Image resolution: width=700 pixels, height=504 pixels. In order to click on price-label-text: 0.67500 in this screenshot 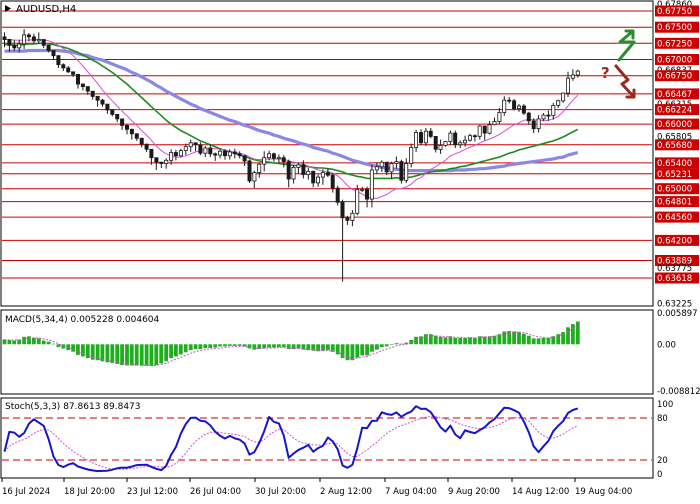, I will do `click(674, 28)`.